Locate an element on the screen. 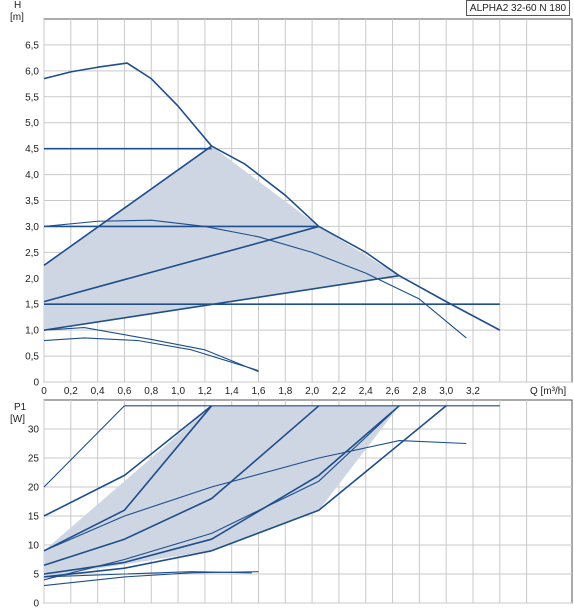 The image size is (574, 611). y-tick-label: 4,0 is located at coordinates (32, 175).